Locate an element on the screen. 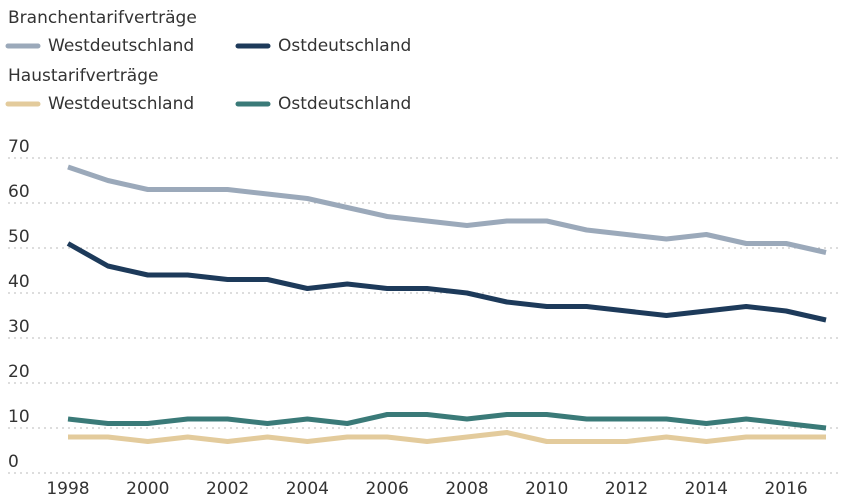 This screenshot has width=842, height=497. x-tick-label: 1998 is located at coordinates (67, 488).